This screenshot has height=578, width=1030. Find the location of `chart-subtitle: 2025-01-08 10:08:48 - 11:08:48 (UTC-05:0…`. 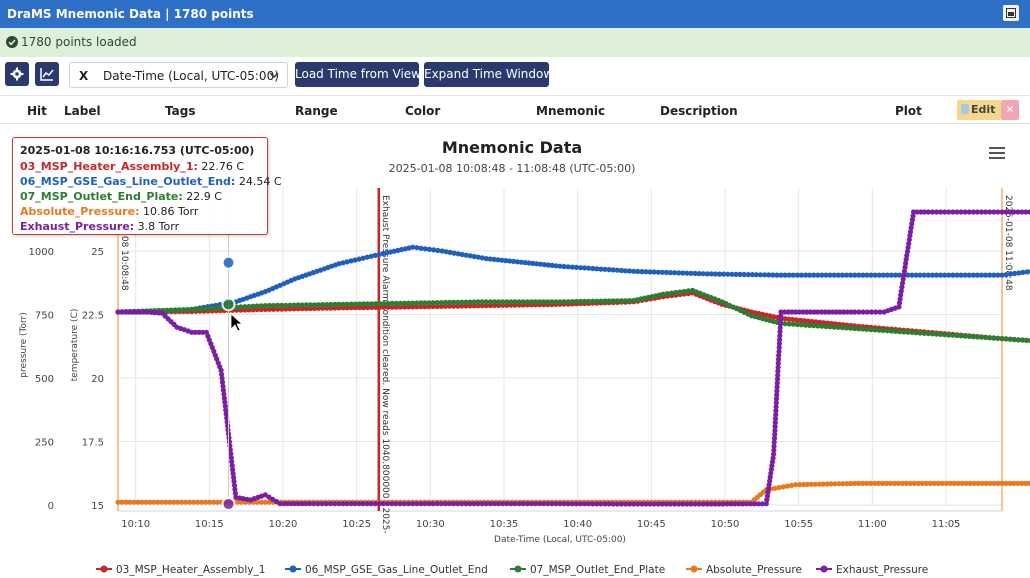

chart-subtitle: 2025-01-08 10:08:48 - 11:08:48 (UTC-05:0… is located at coordinates (512, 168).